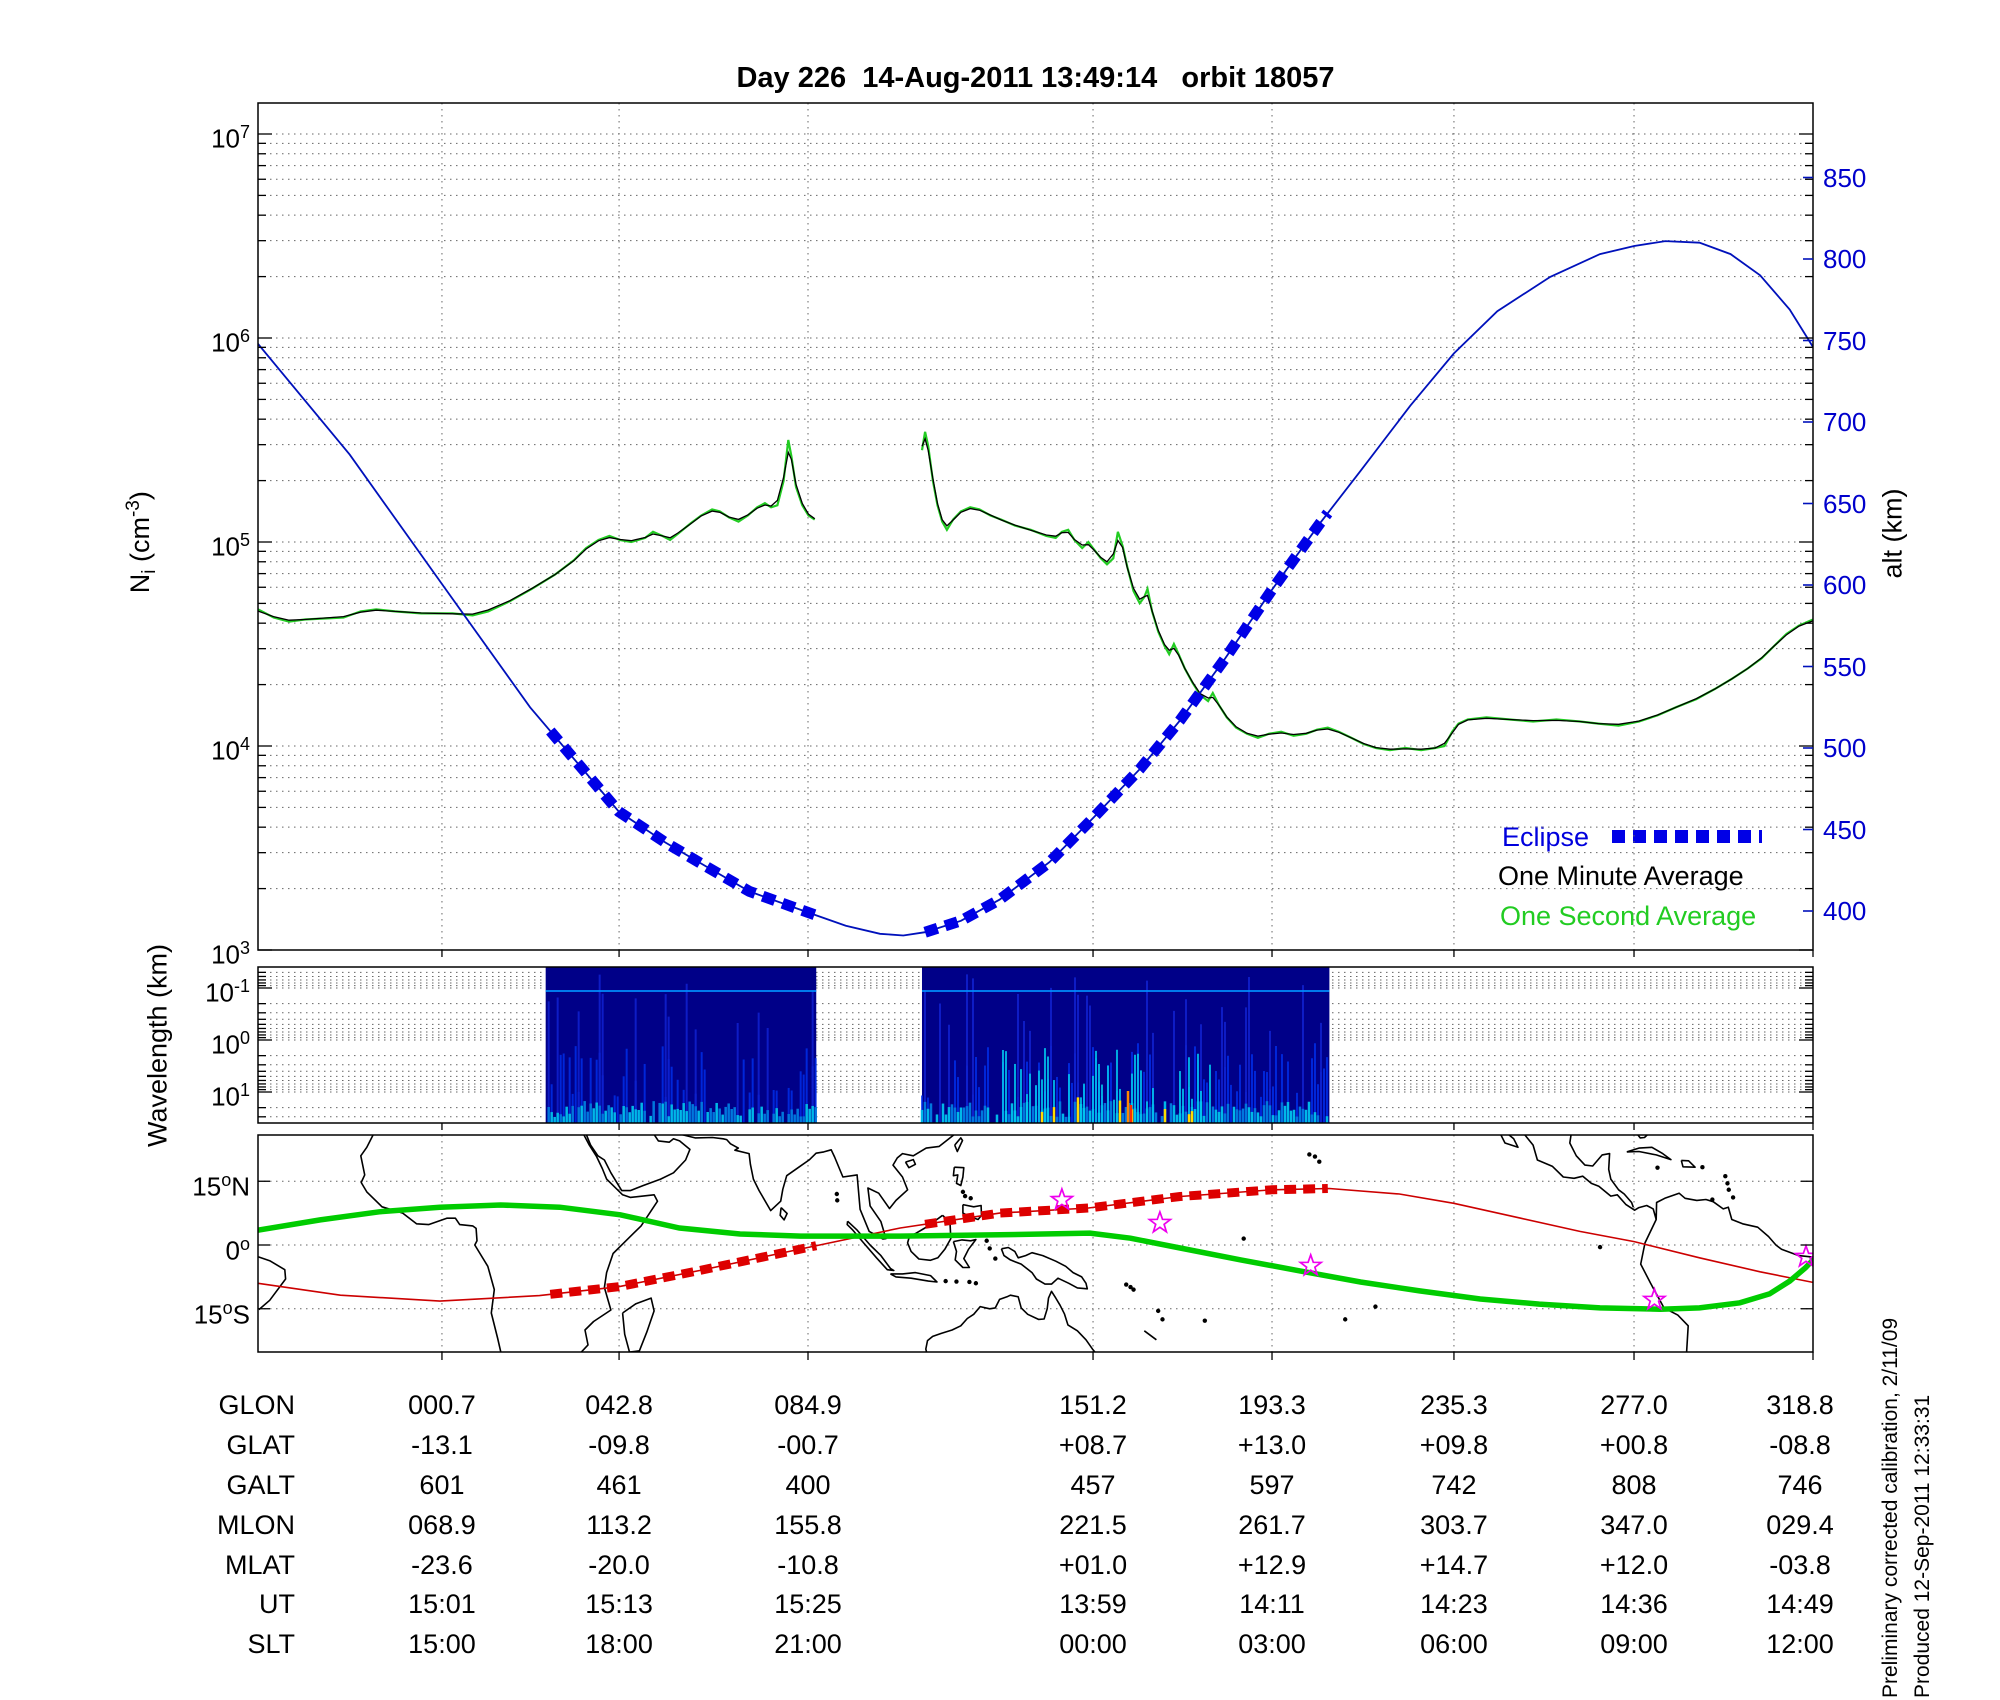  What do you see at coordinates (1454, 1604) in the screenshot?
I see `table-cell: 14:23` at bounding box center [1454, 1604].